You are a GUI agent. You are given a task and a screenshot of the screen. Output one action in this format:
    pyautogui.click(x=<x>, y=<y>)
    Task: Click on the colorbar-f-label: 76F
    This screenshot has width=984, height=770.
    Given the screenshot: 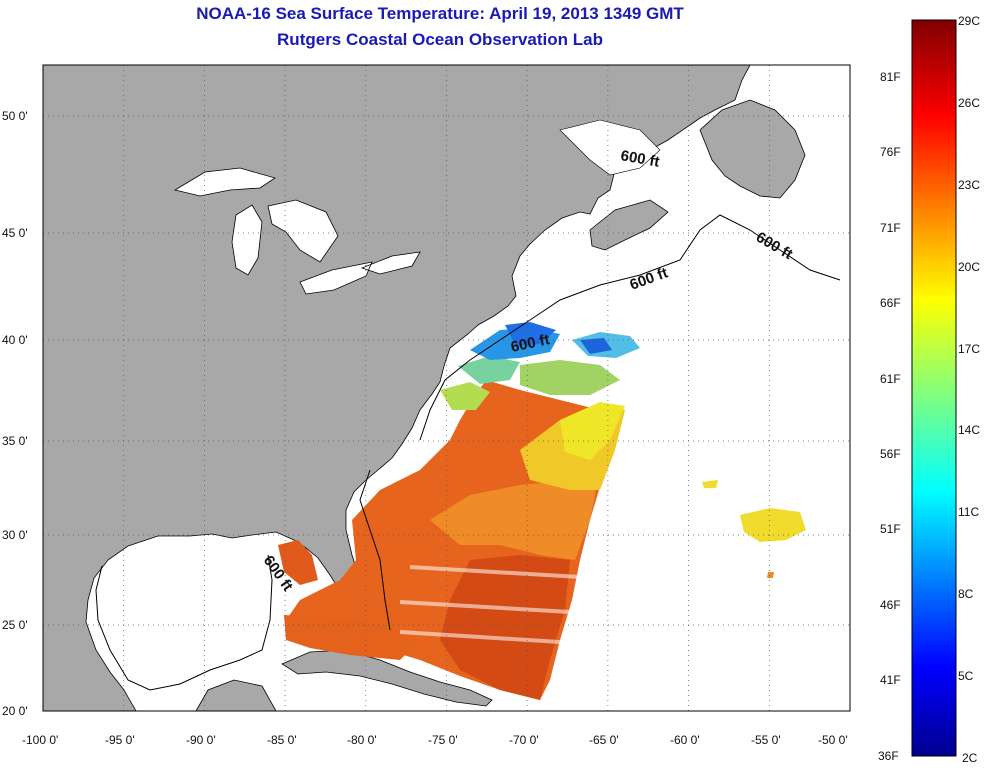 What is the action you would take?
    pyautogui.click(x=890, y=152)
    